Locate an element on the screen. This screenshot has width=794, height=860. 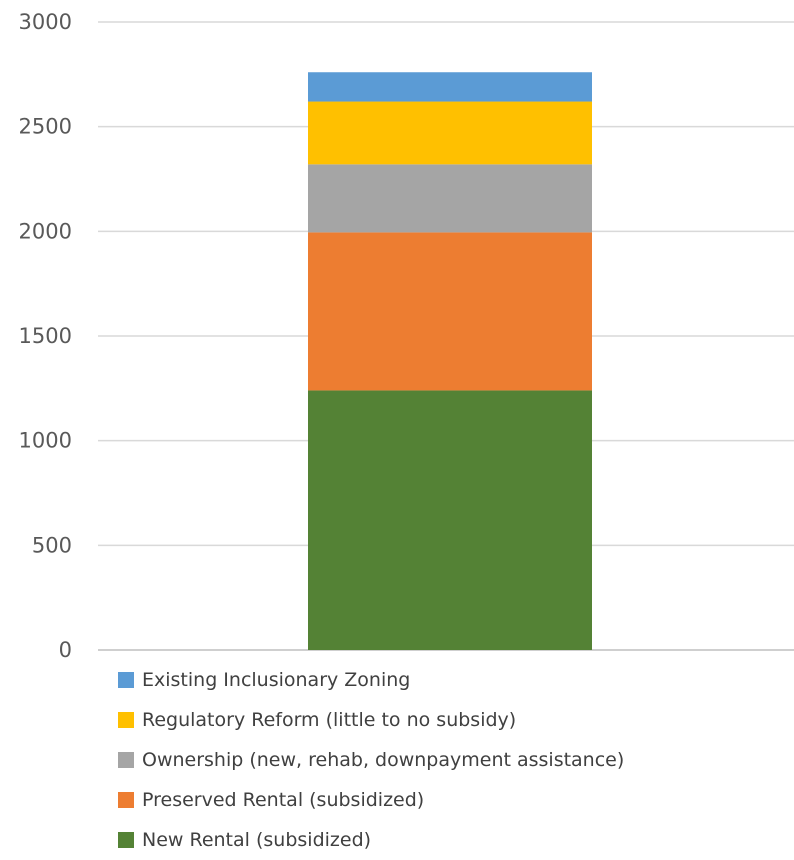
legend-item: Regulatory Reform (little to no subsidy) is located at coordinates (371, 720).